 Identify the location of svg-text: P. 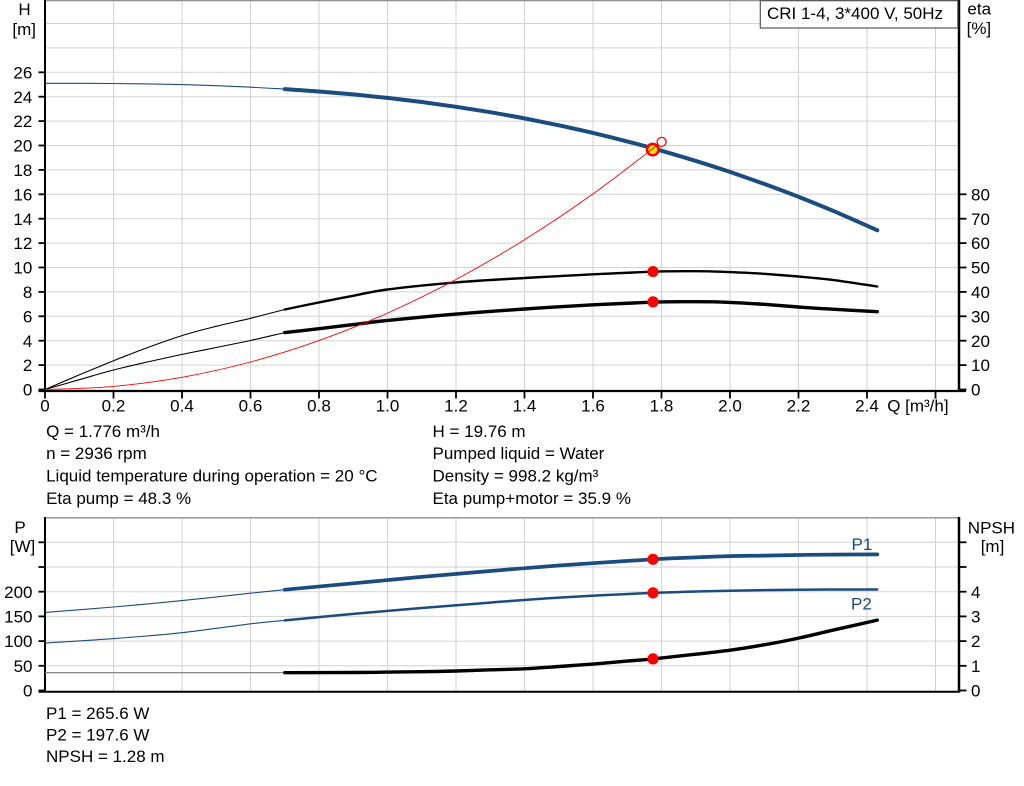
(19, 527).